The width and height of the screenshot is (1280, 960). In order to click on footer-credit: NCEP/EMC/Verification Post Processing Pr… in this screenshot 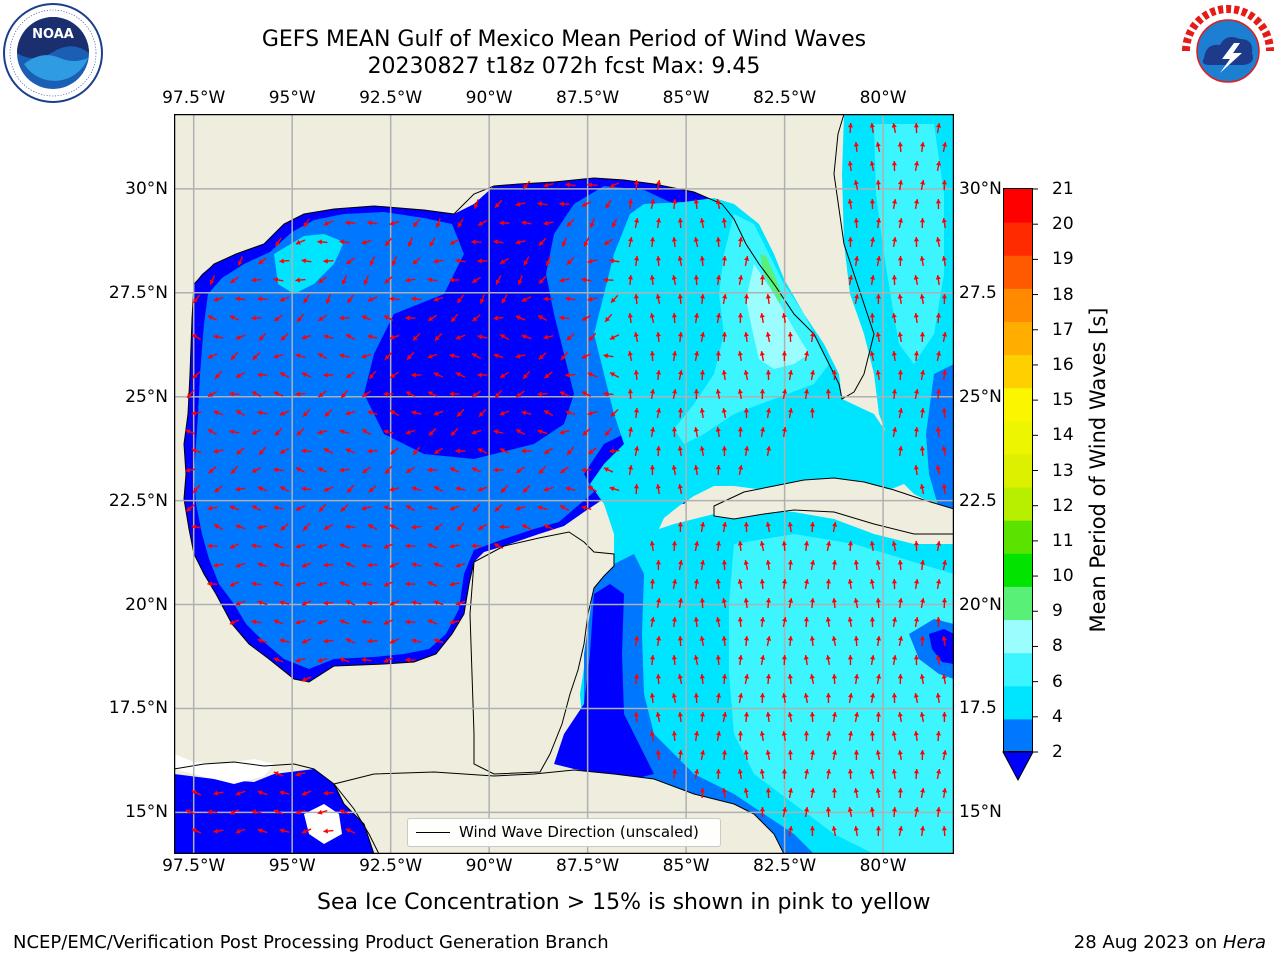, I will do `click(311, 942)`.